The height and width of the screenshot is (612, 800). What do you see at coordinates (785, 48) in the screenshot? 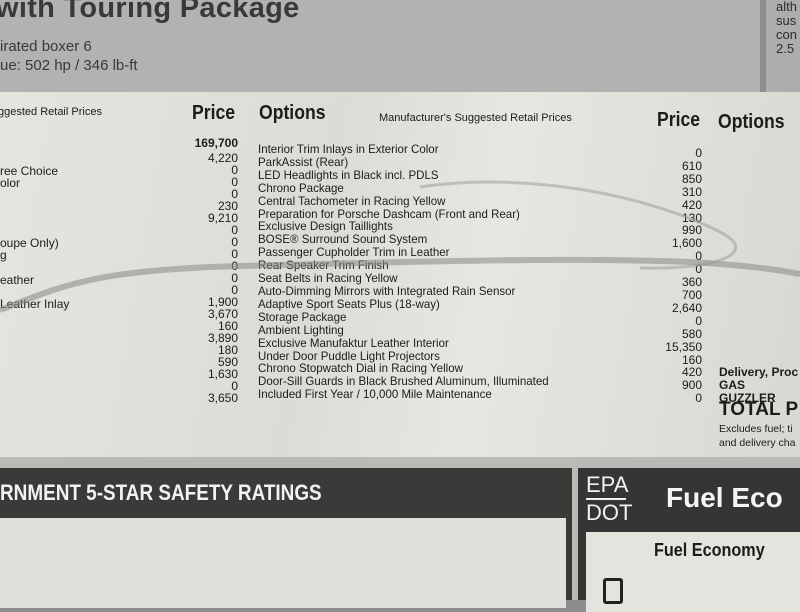
I see `spec-text: 2.5` at bounding box center [785, 48].